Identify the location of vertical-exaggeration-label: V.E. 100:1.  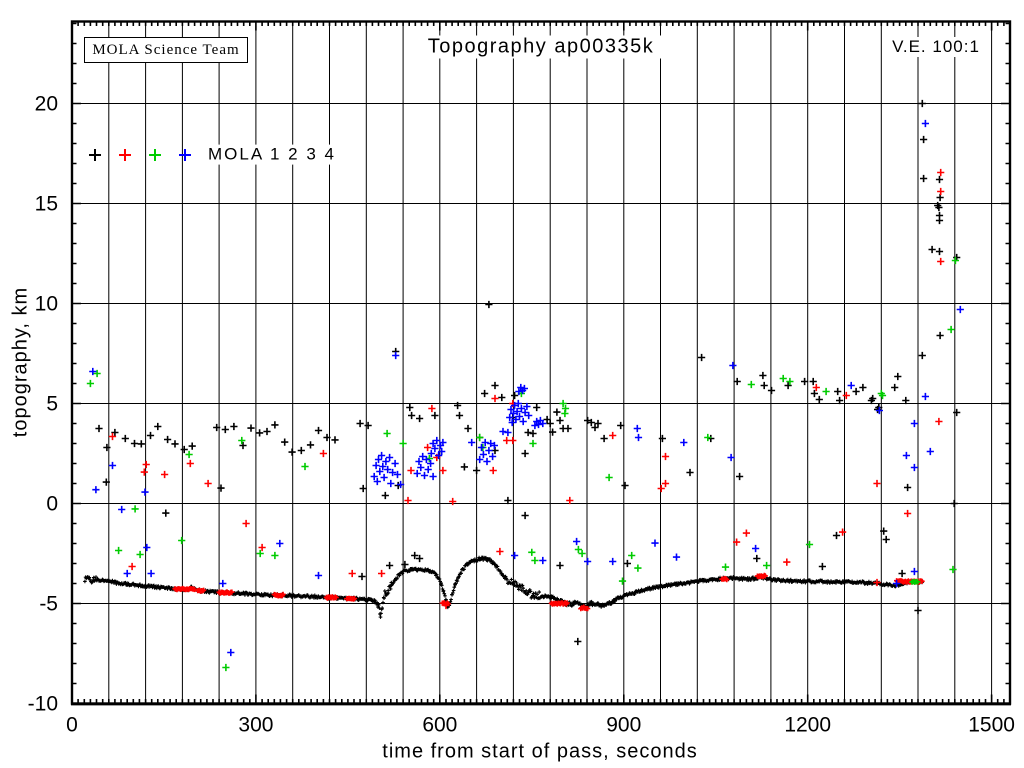
(936, 47).